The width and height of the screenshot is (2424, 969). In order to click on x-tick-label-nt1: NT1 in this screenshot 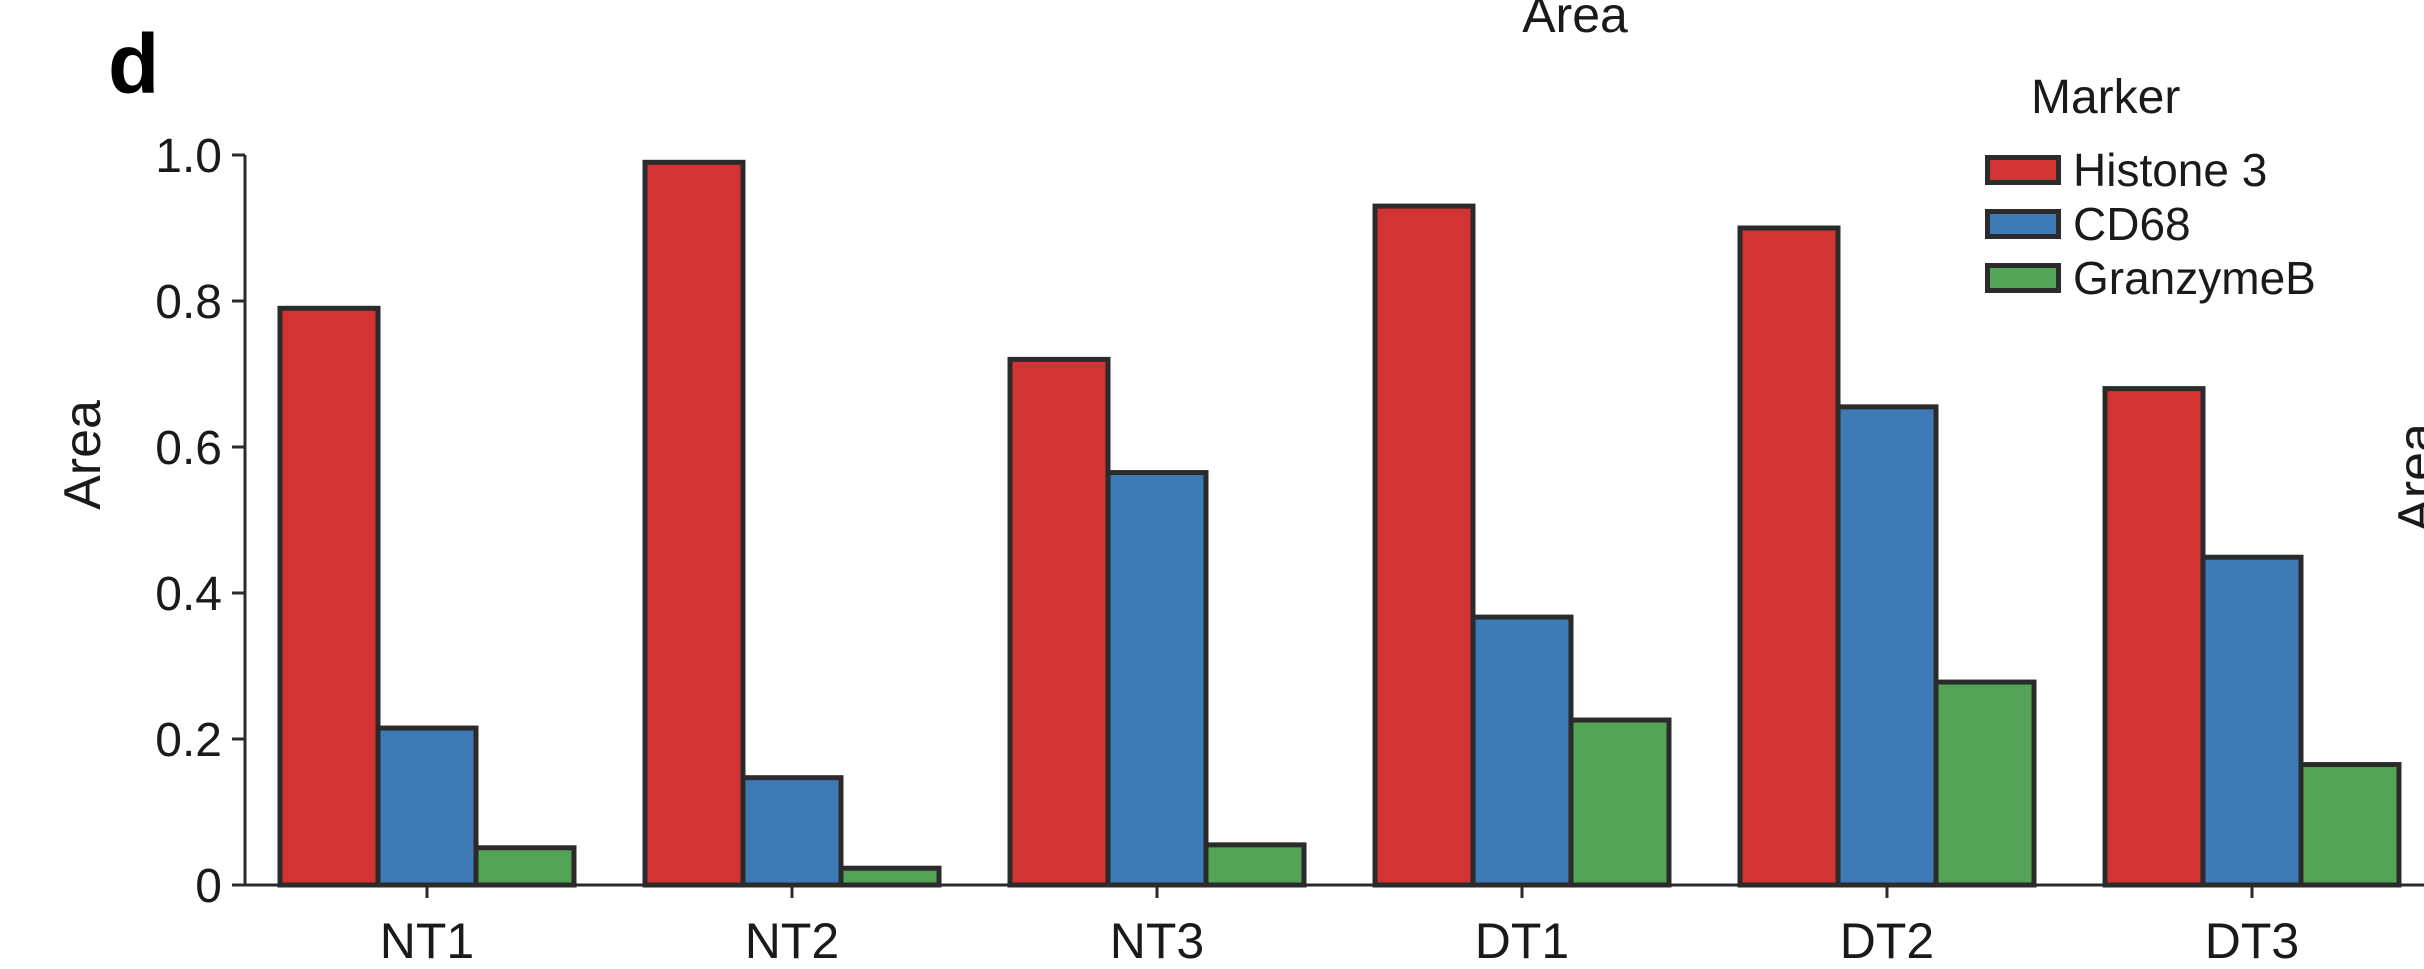, I will do `click(427, 941)`.